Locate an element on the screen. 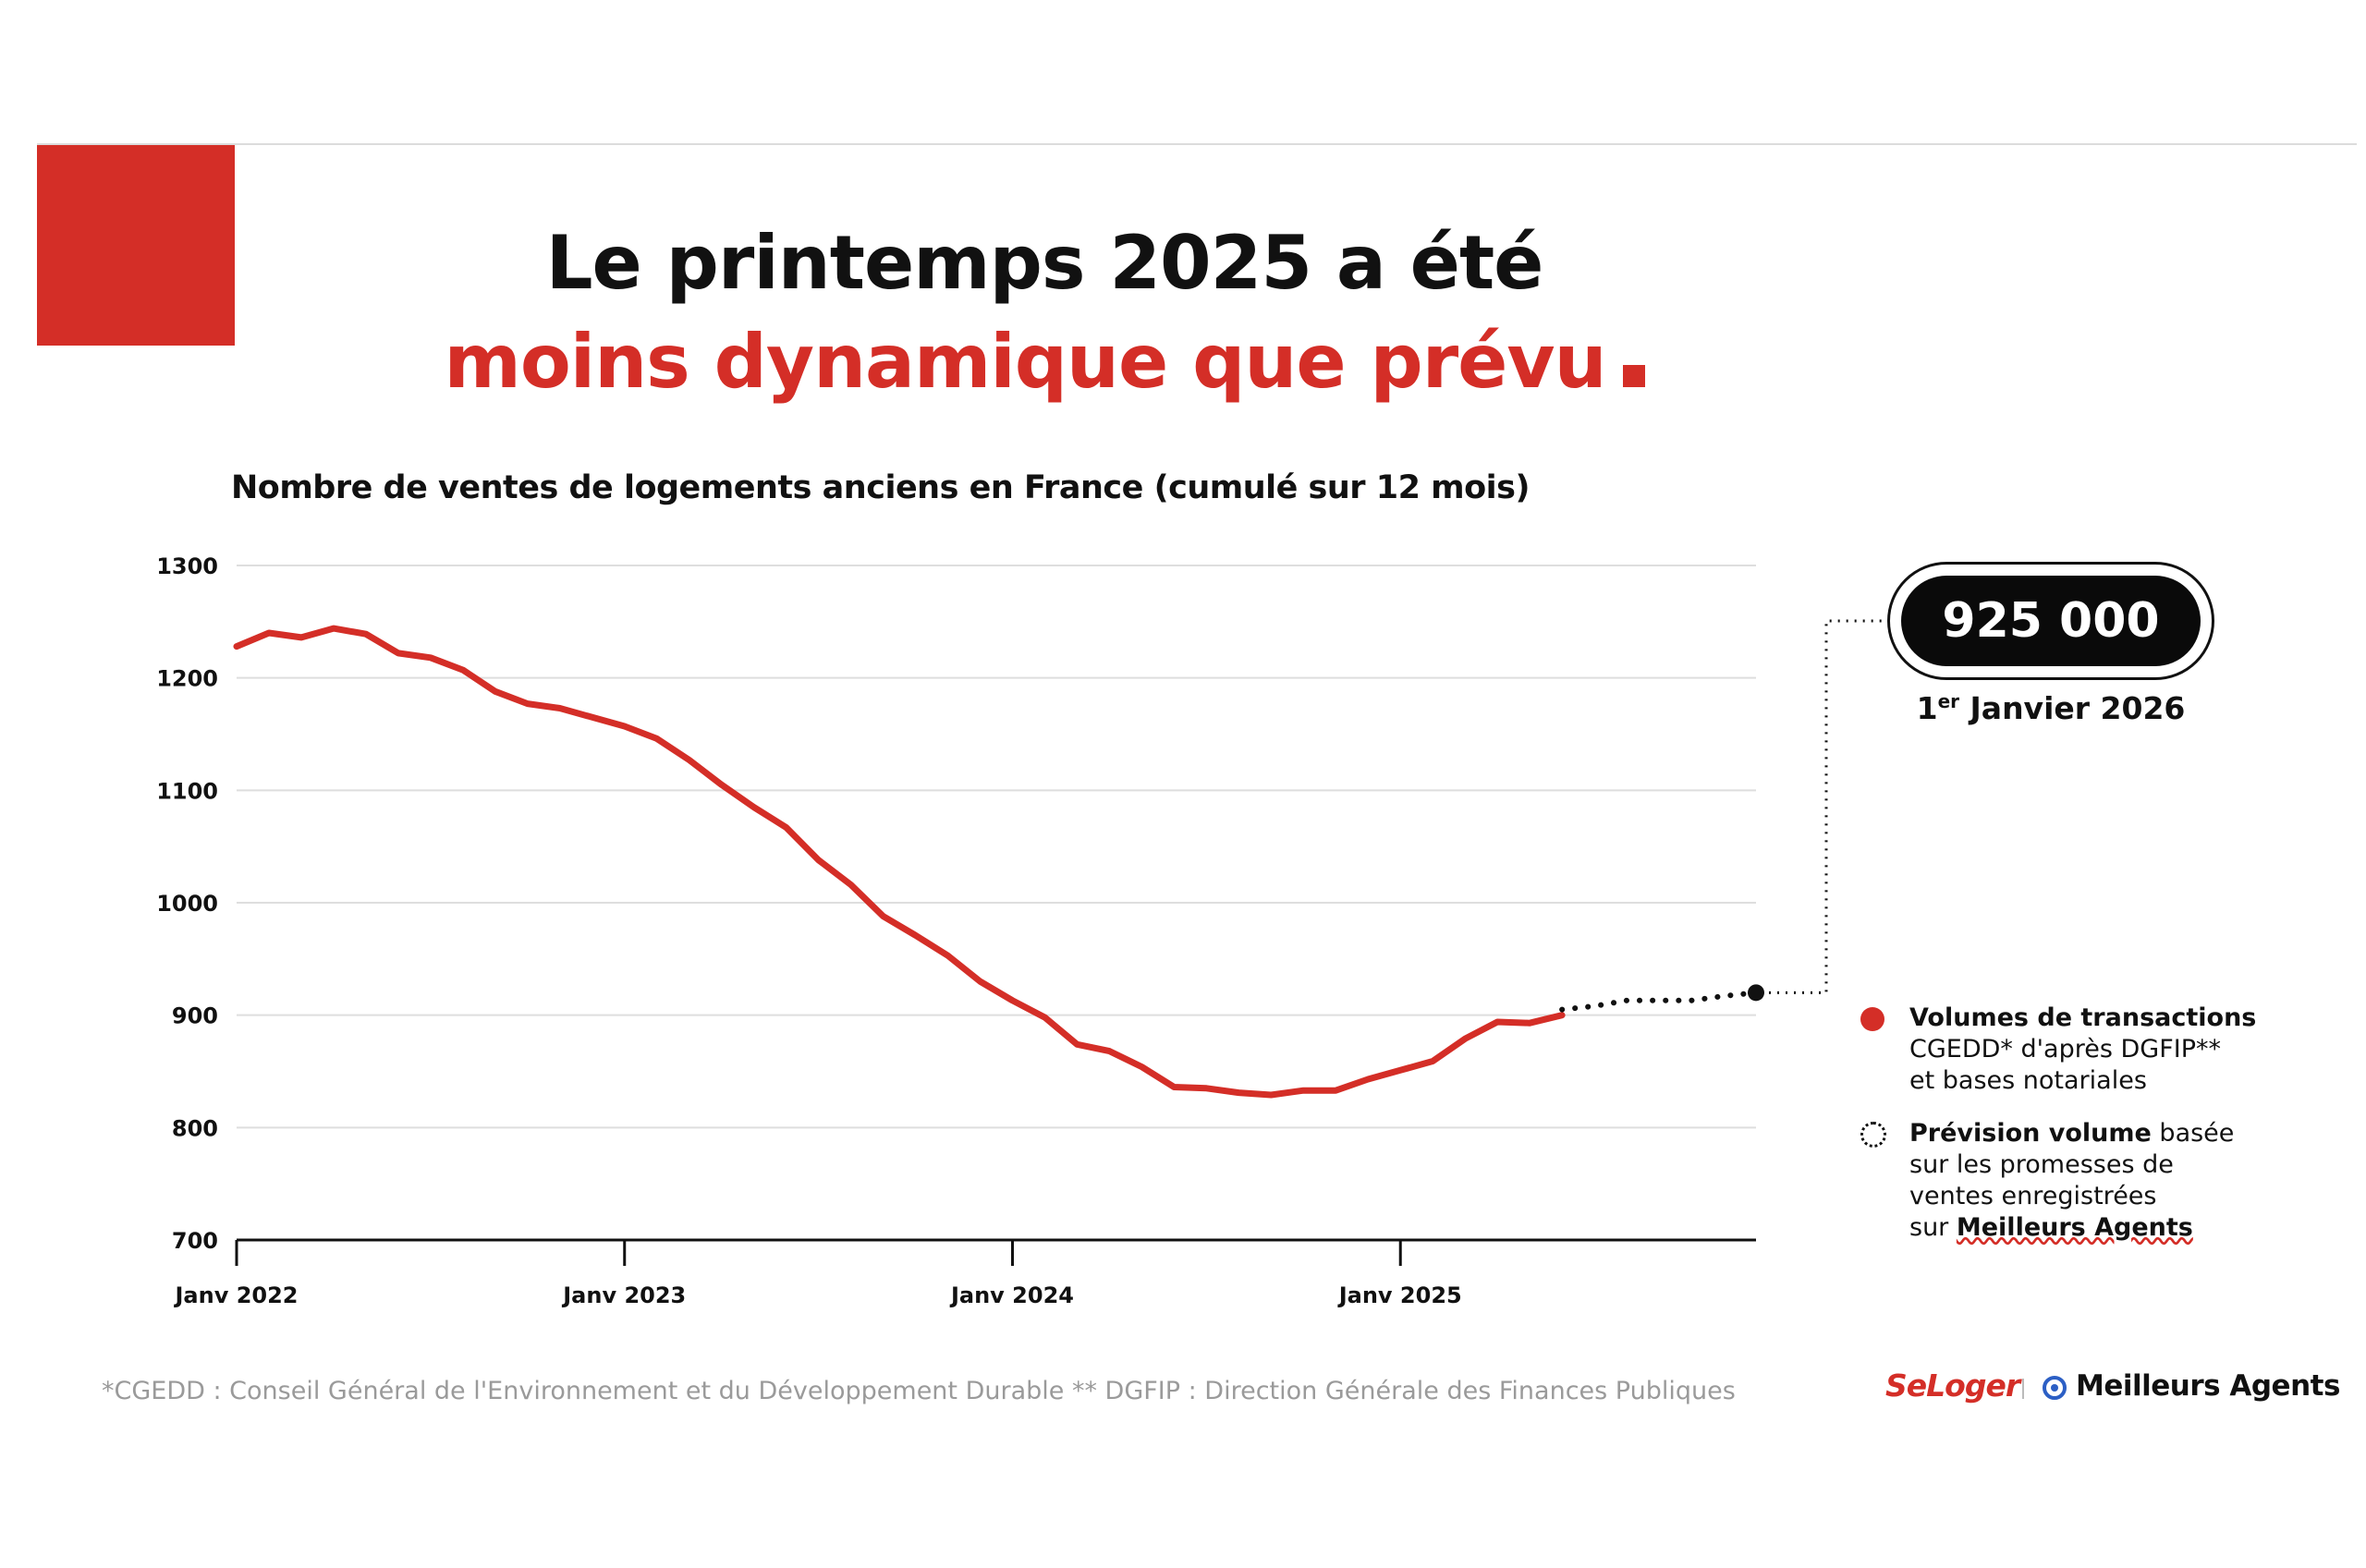  legend-forecast-title: Prévision volume is located at coordinates (2031, 1133).